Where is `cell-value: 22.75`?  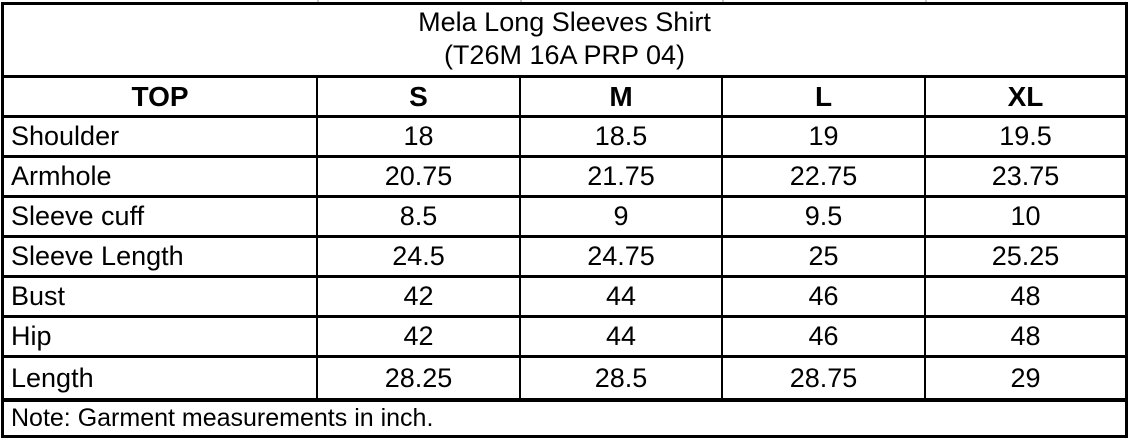
cell-value: 22.75 is located at coordinates (824, 178).